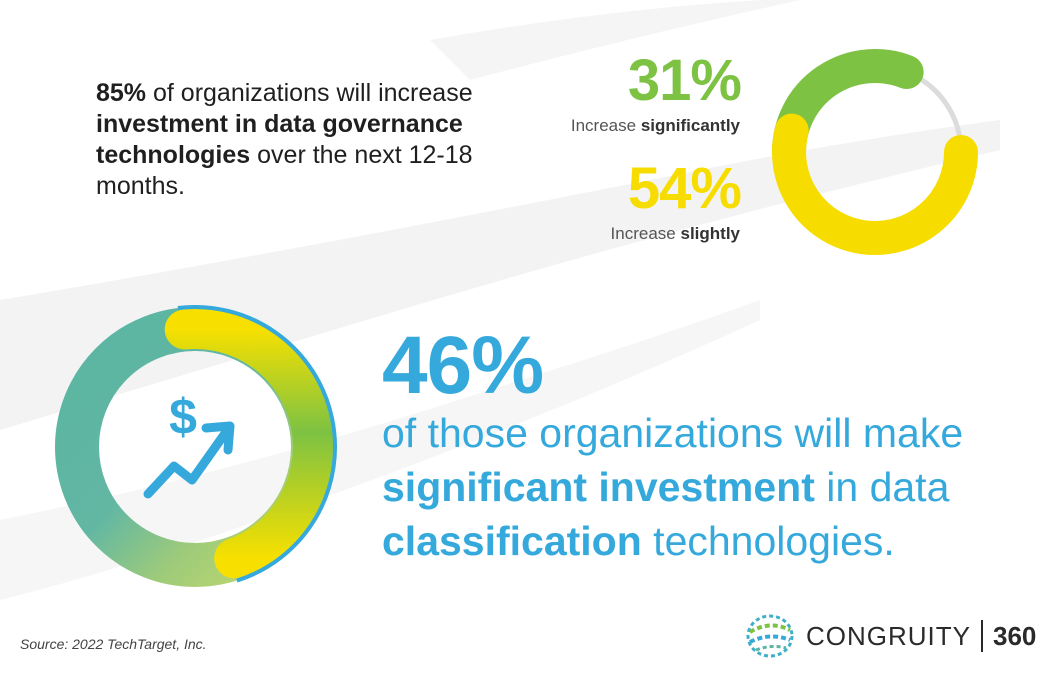  I want to click on congruity-logo: CONGRUITY 360, so click(889, 636).